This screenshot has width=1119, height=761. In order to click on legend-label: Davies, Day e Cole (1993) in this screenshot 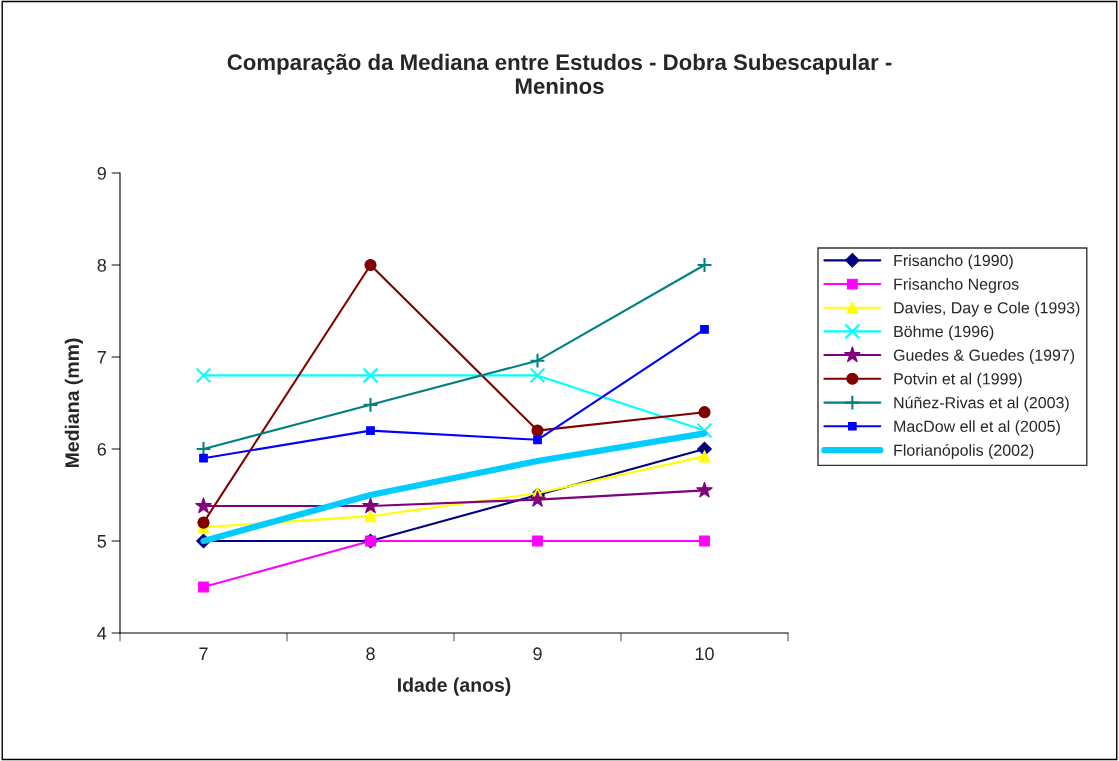, I will do `click(987, 309)`.